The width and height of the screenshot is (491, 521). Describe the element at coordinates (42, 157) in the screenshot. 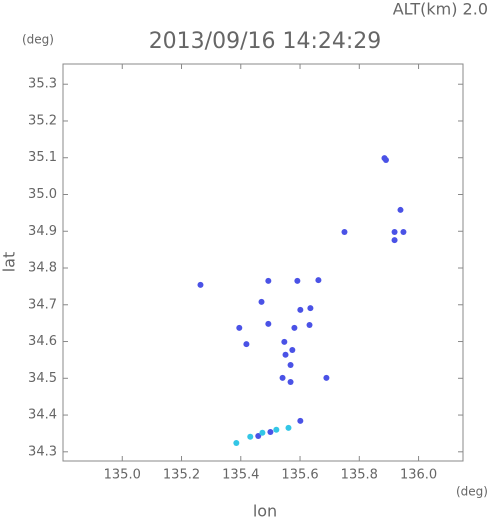

I see `y-tick-label: 35.1` at that location.